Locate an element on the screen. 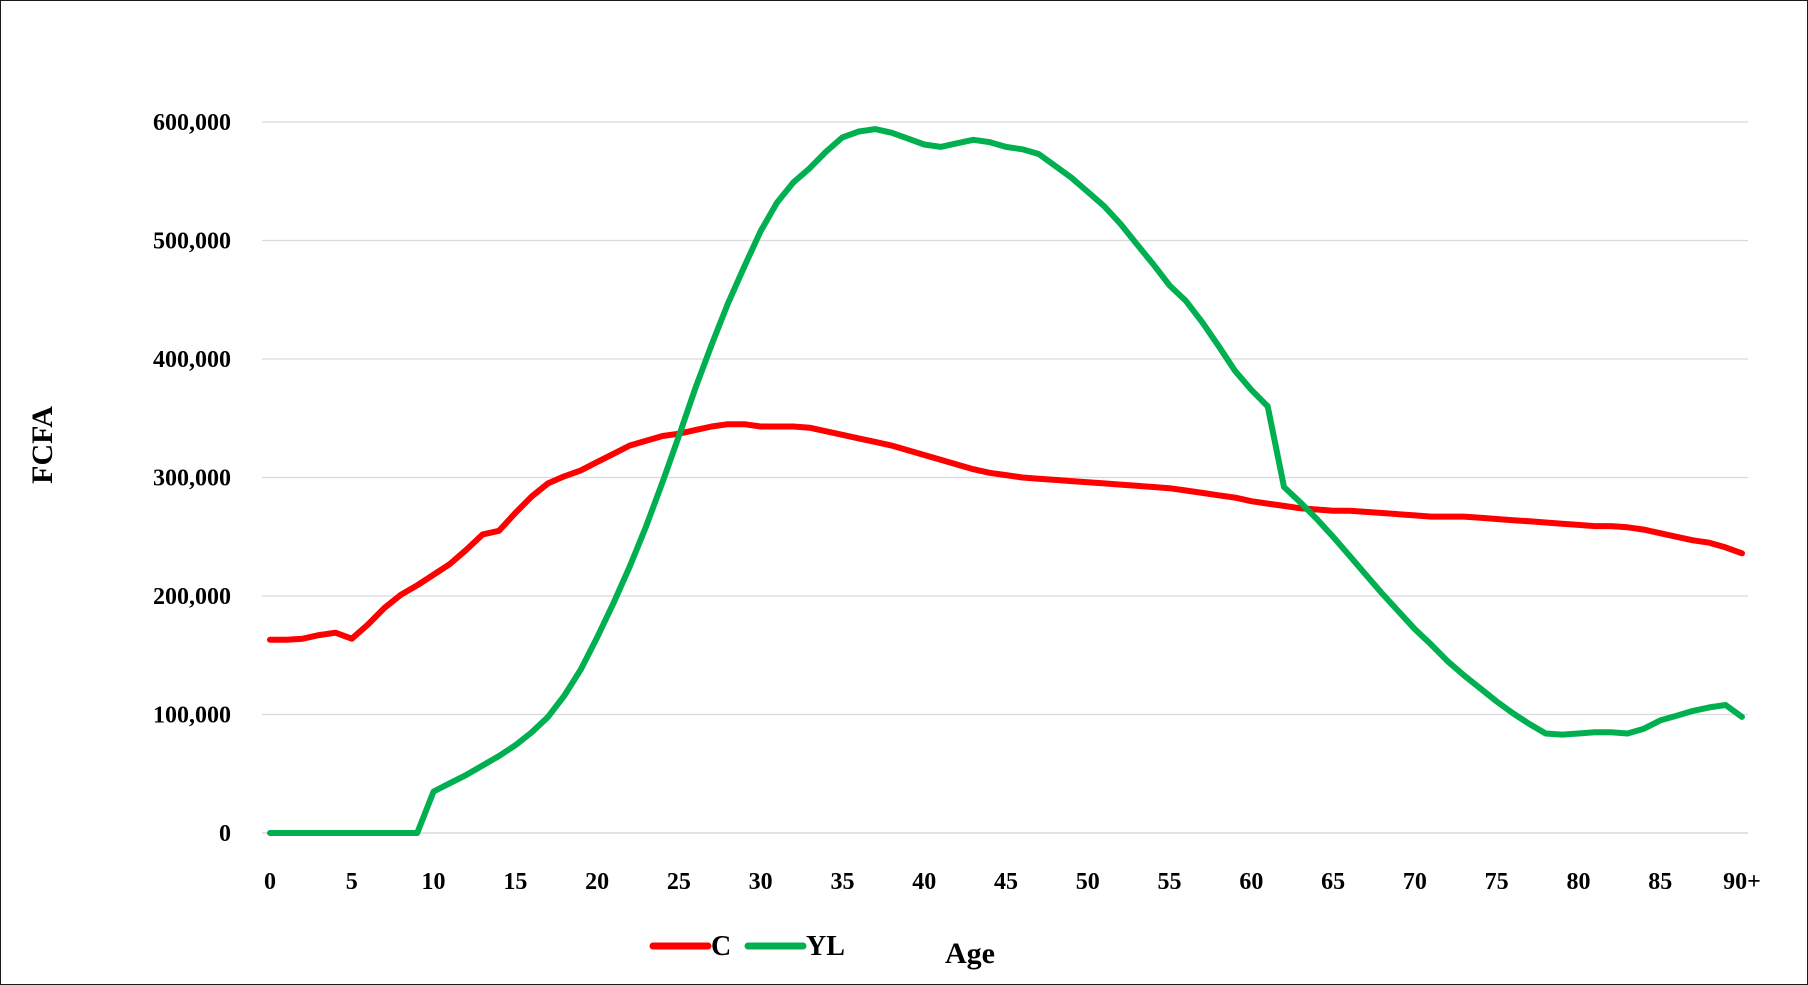  x-tick-label: 60 is located at coordinates (1251, 882).